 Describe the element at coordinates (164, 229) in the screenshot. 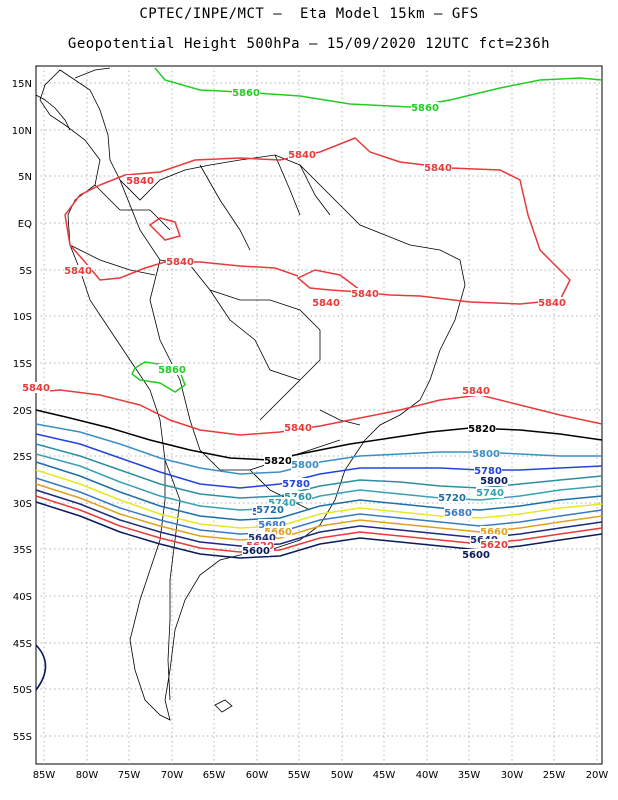

I see `contour-5840-inner` at that location.